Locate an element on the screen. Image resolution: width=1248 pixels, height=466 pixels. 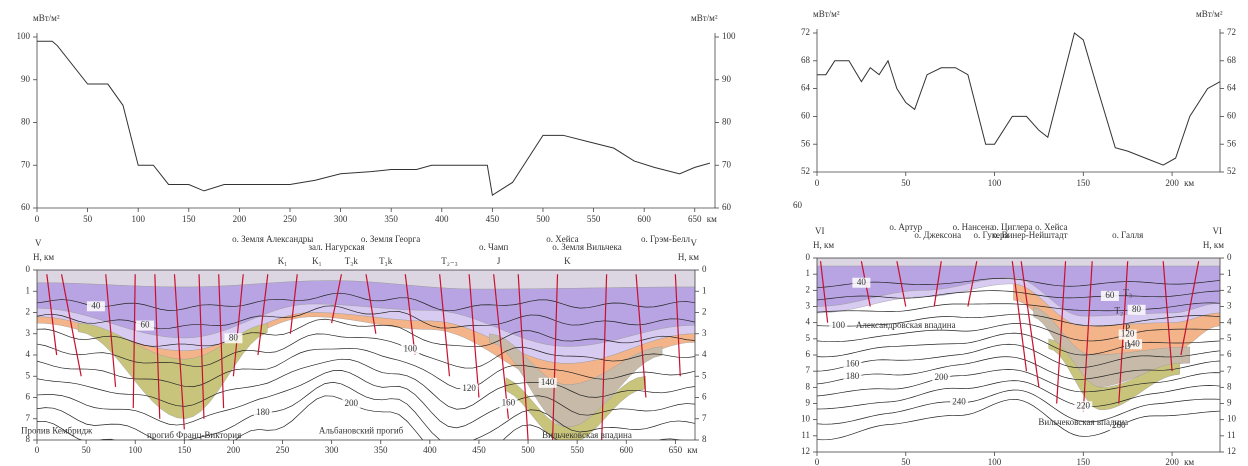
depth-tick-label-right: 4 is located at coordinates (1229, 322).